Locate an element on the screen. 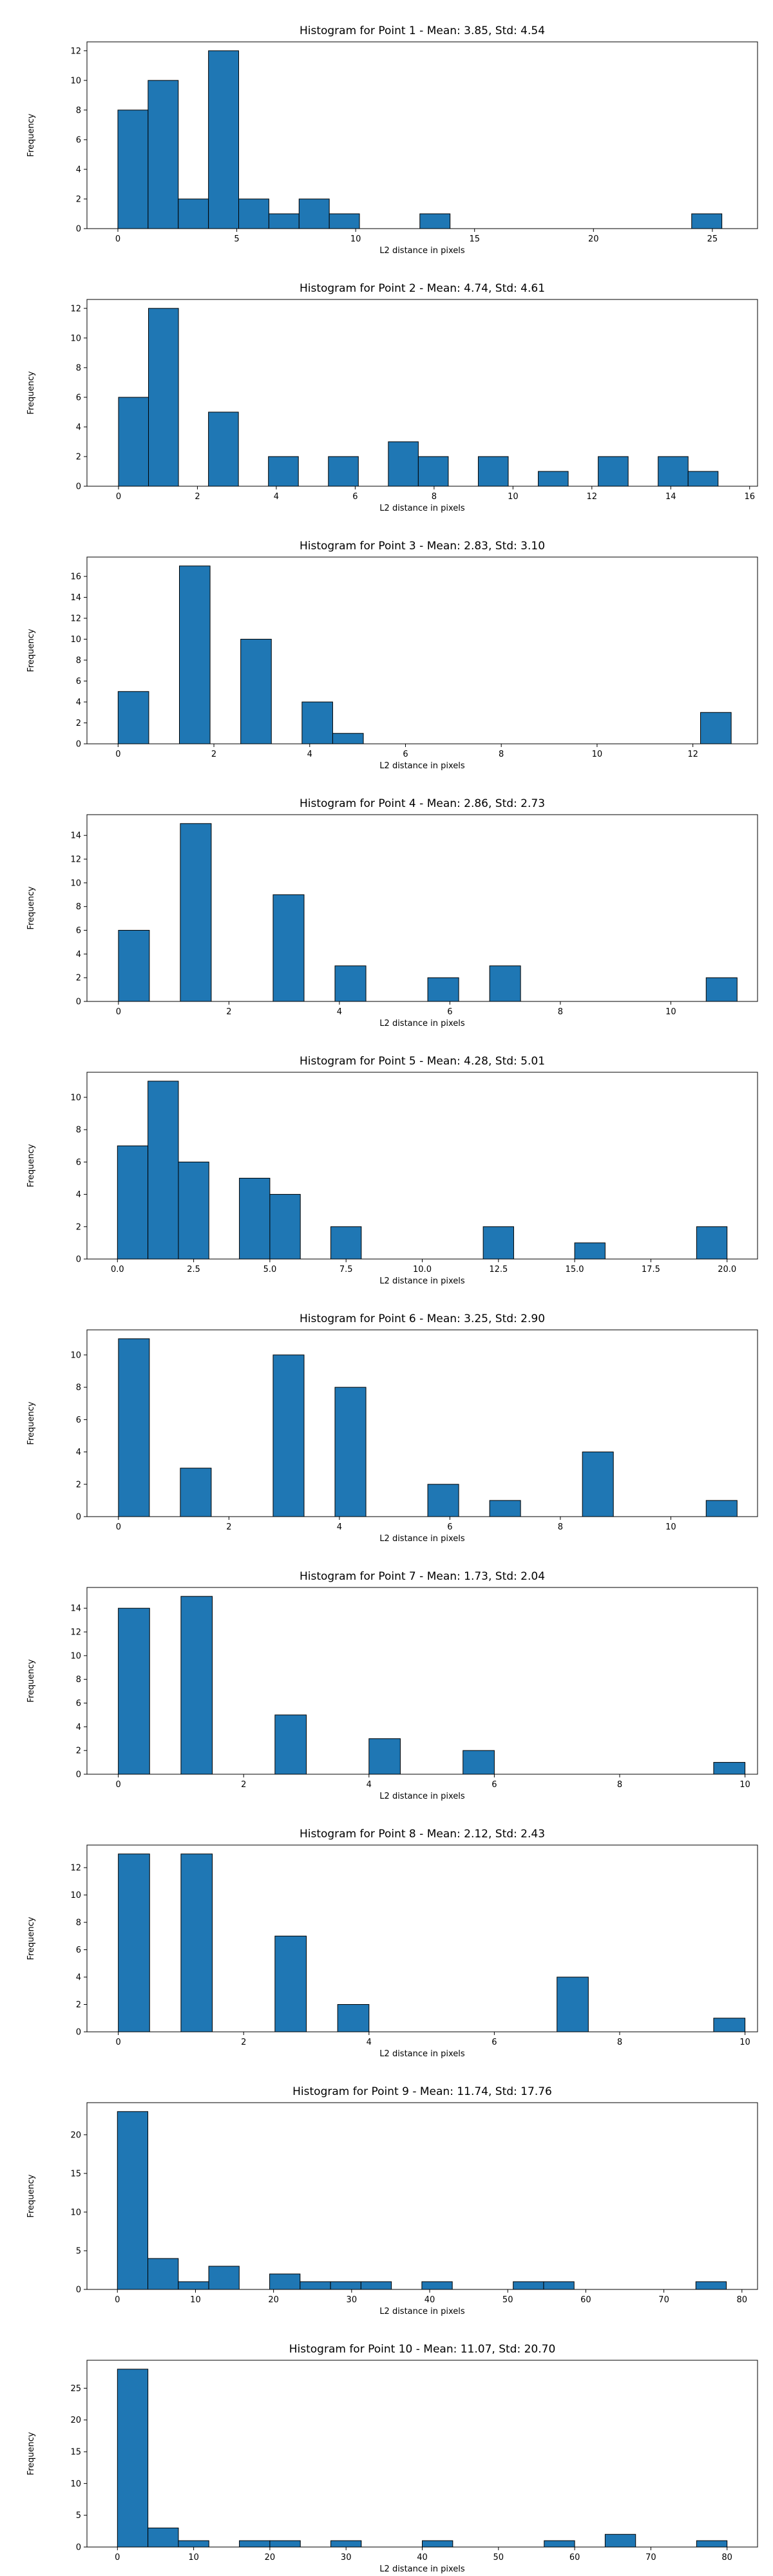 The height and width of the screenshot is (2576, 773). y-tick-label: 12 is located at coordinates (75, 619).